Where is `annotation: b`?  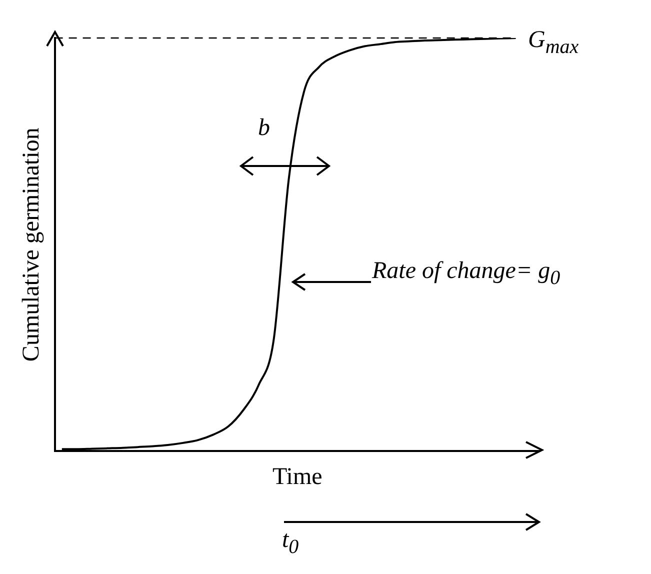 annotation: b is located at coordinates (264, 128).